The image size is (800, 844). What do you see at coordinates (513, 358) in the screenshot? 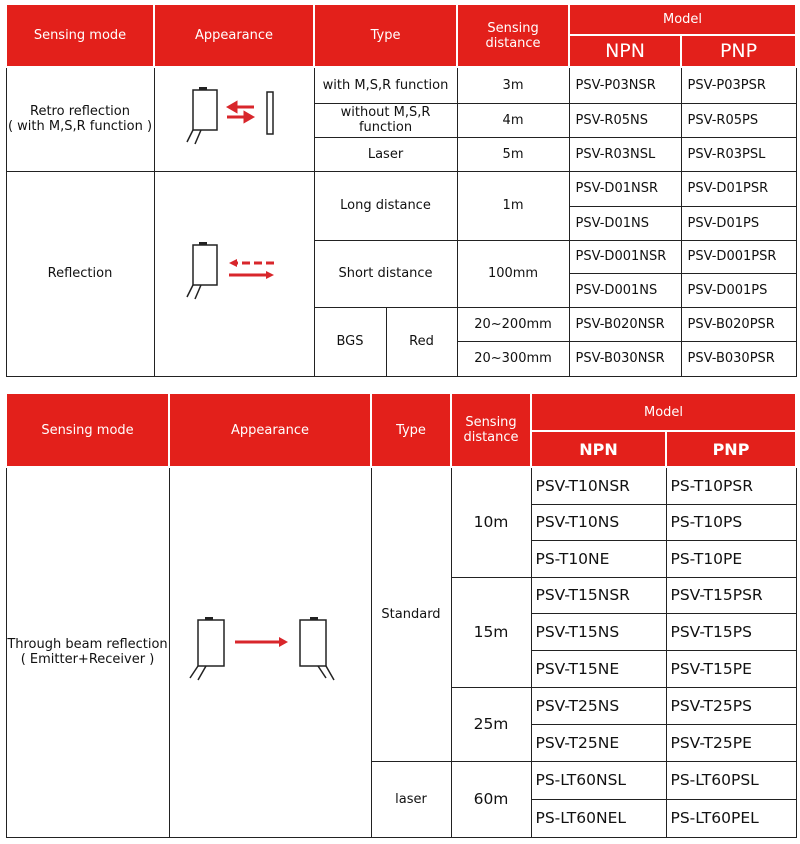
I see `distance-cell: 20~300mm` at bounding box center [513, 358].